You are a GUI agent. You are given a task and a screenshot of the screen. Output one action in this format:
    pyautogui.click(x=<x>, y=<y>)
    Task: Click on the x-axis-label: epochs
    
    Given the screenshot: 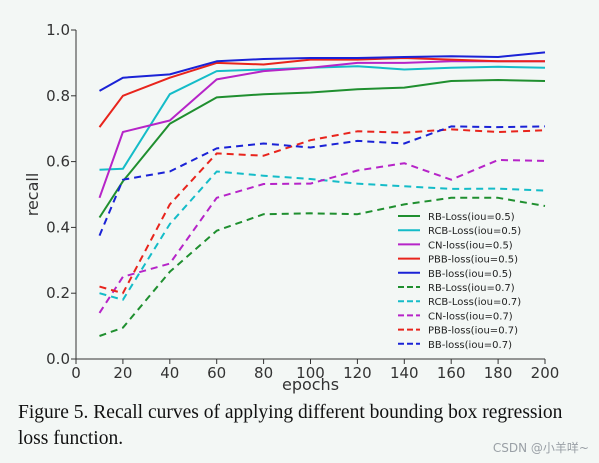 What is the action you would take?
    pyautogui.click(x=310, y=384)
    